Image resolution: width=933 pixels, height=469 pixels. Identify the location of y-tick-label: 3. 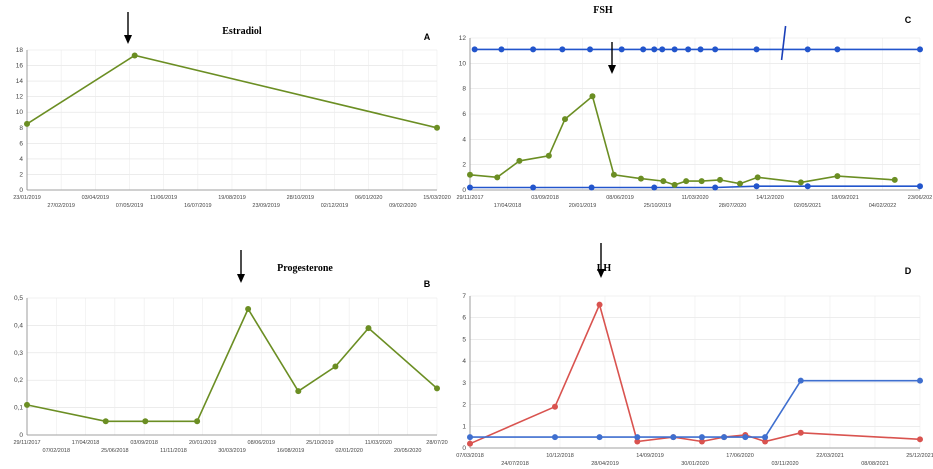
(464, 383).